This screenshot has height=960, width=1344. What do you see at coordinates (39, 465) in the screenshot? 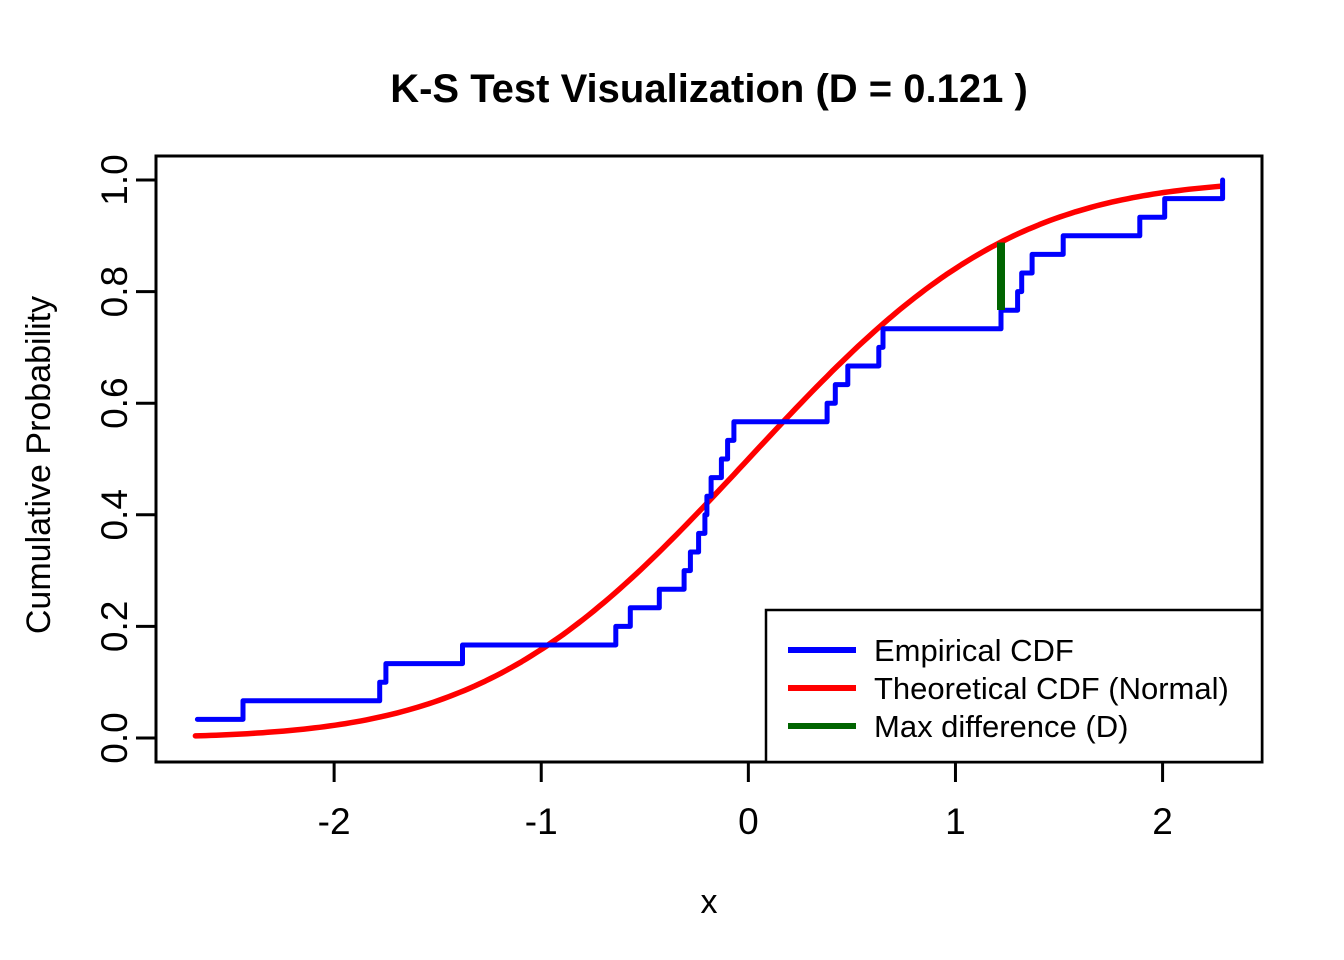
I see `y-axis-title: Cumulative Probability` at bounding box center [39, 465].